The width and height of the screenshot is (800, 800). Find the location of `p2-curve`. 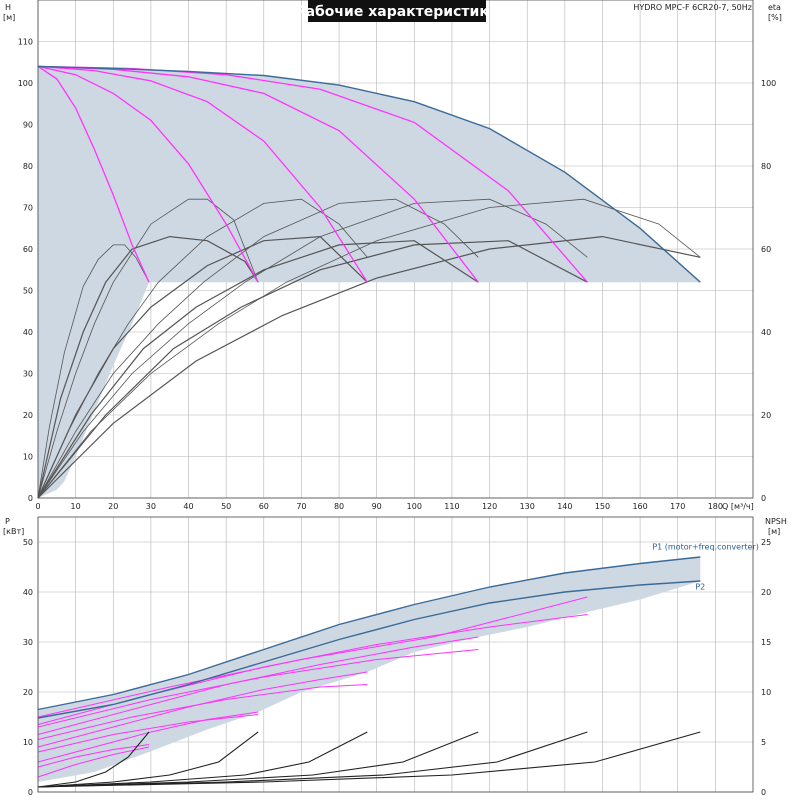

p2-curve is located at coordinates (369, 649).